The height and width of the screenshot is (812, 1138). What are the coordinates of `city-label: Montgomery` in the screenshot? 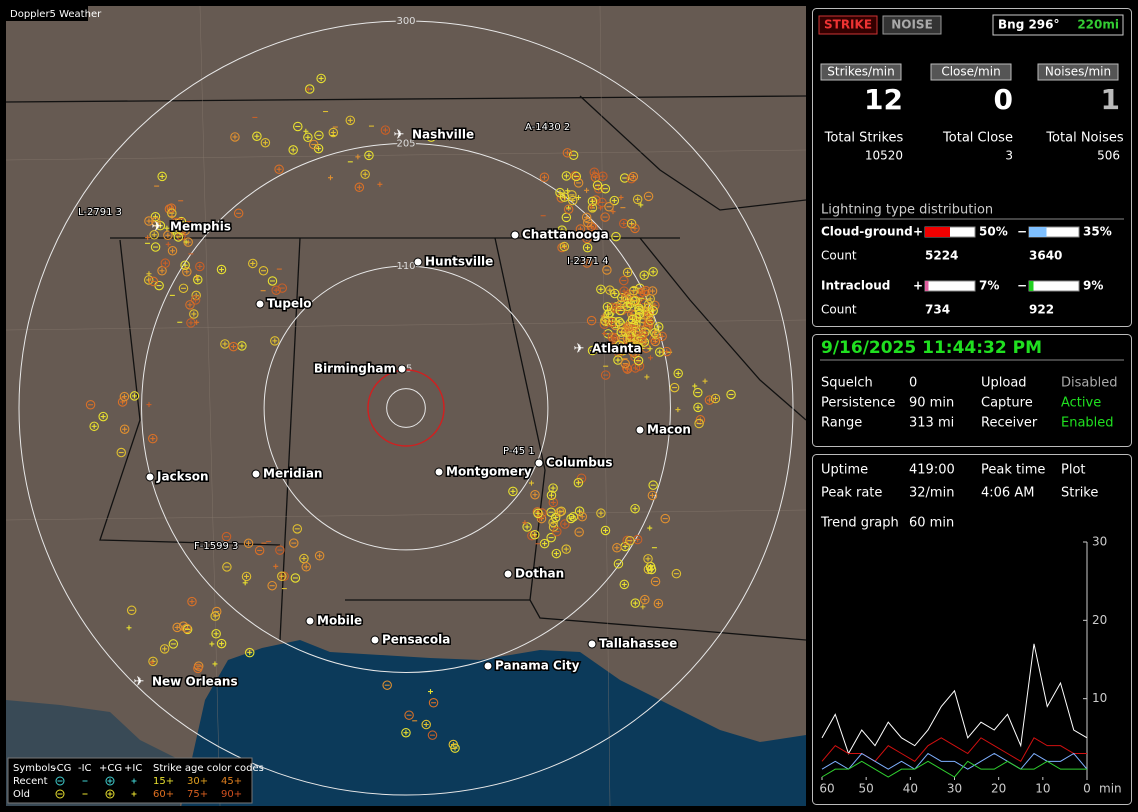 It's located at (489, 472).